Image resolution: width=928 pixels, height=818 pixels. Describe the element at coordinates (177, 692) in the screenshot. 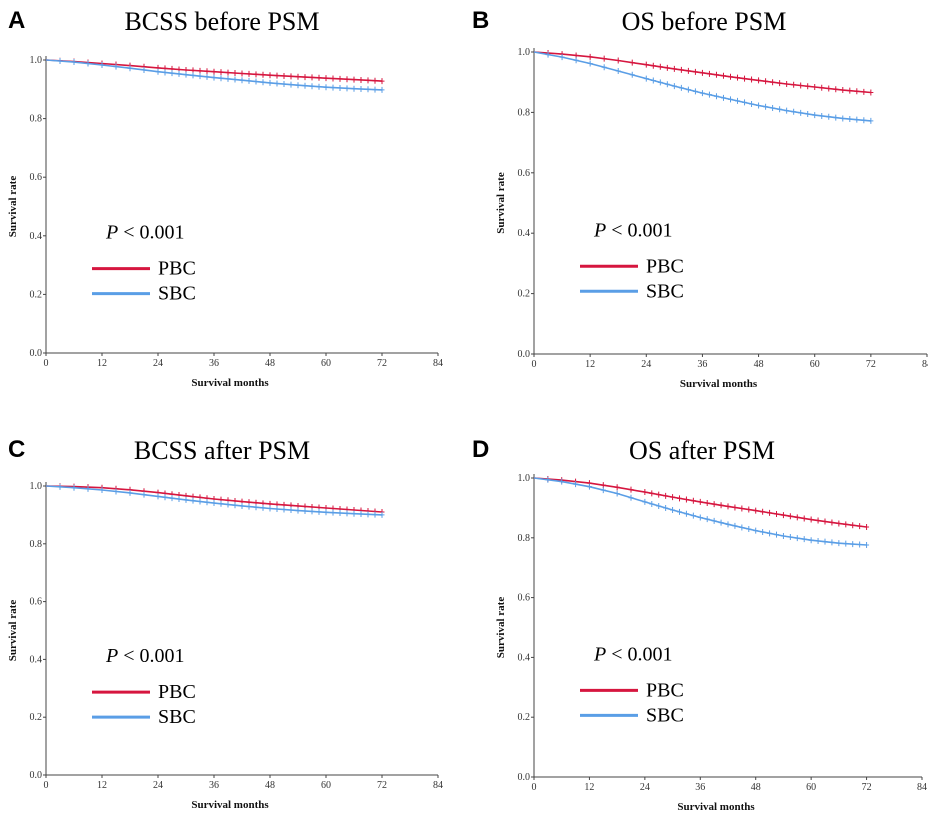

I see `legend-label-pbc: PBC` at that location.